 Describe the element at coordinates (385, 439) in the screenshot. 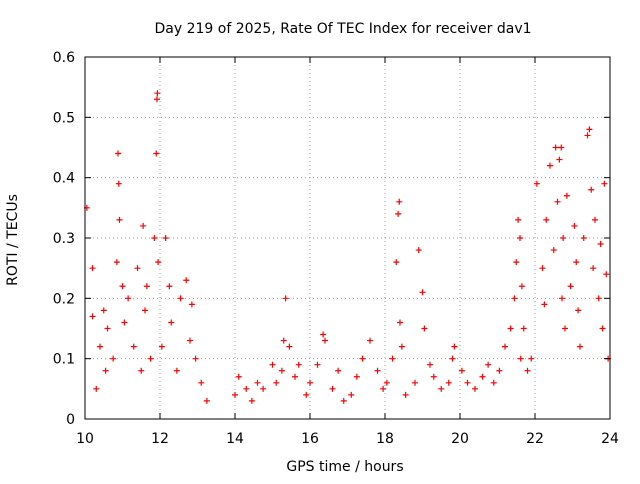

I see `x-tick-label: 18` at that location.